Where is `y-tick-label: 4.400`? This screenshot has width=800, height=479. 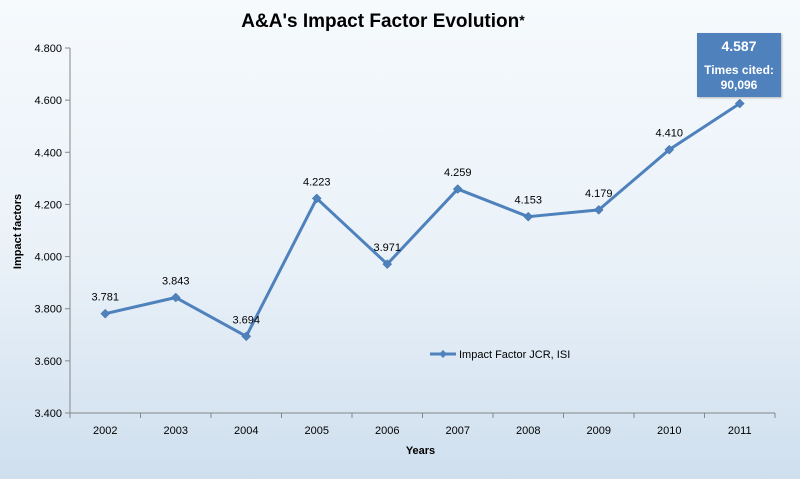 y-tick-label: 4.400 is located at coordinates (48, 153).